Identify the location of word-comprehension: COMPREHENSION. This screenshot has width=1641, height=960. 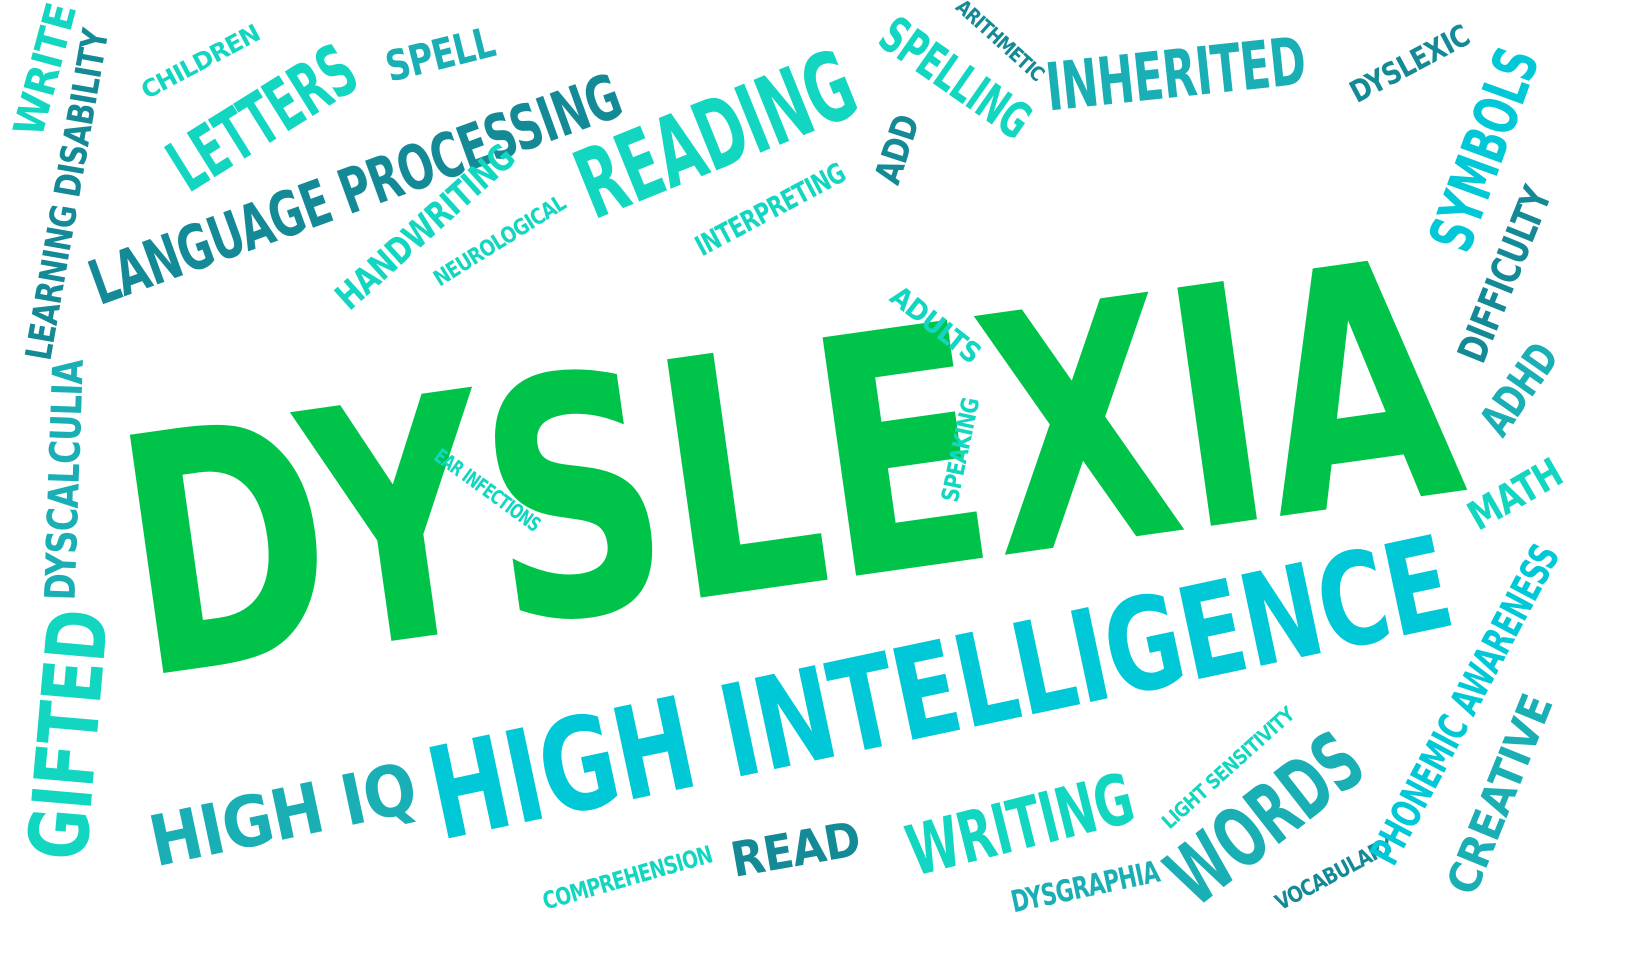
(626, 878).